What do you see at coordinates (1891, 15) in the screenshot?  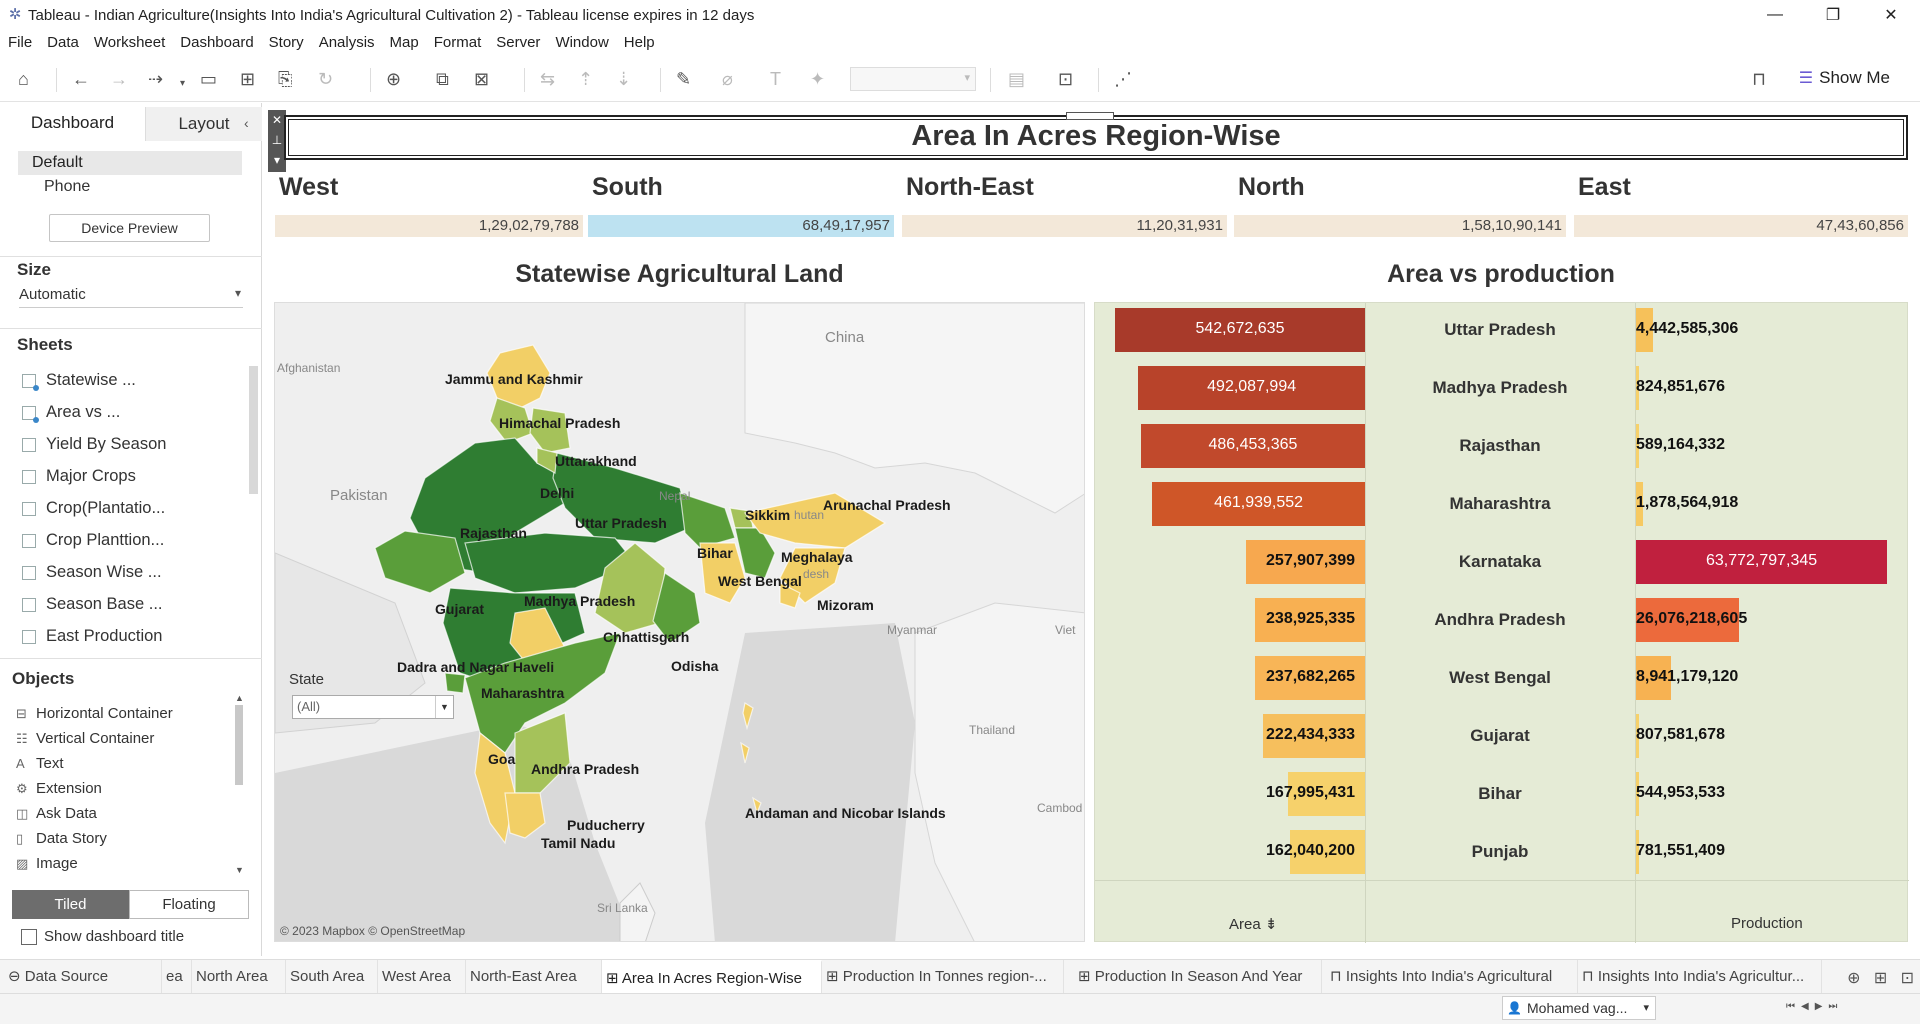 I see `close-icon: ✕` at bounding box center [1891, 15].